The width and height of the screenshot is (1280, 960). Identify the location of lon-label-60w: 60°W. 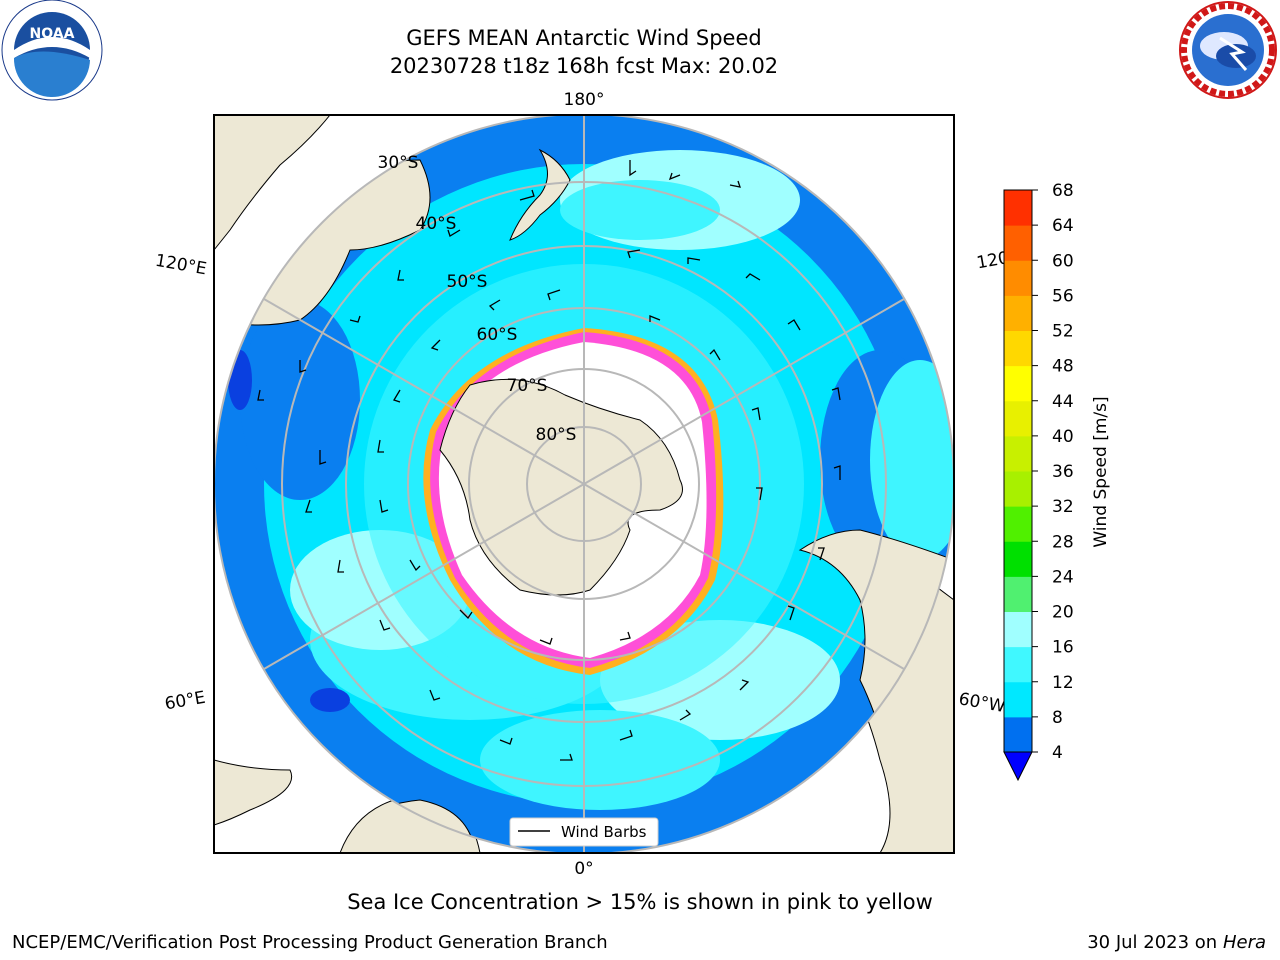
(982, 703).